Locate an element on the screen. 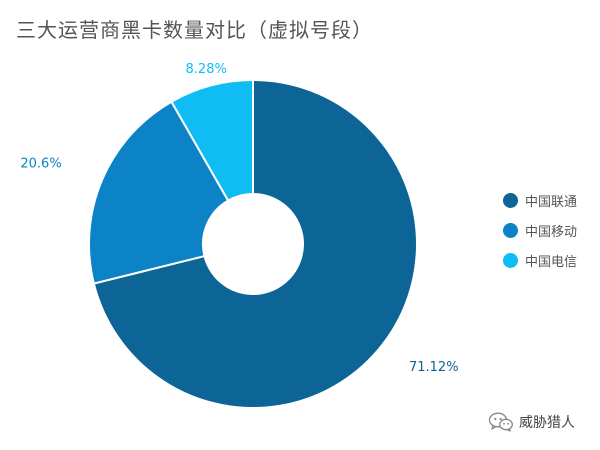  legend-item-3: 中国电信 is located at coordinates (540, 260).